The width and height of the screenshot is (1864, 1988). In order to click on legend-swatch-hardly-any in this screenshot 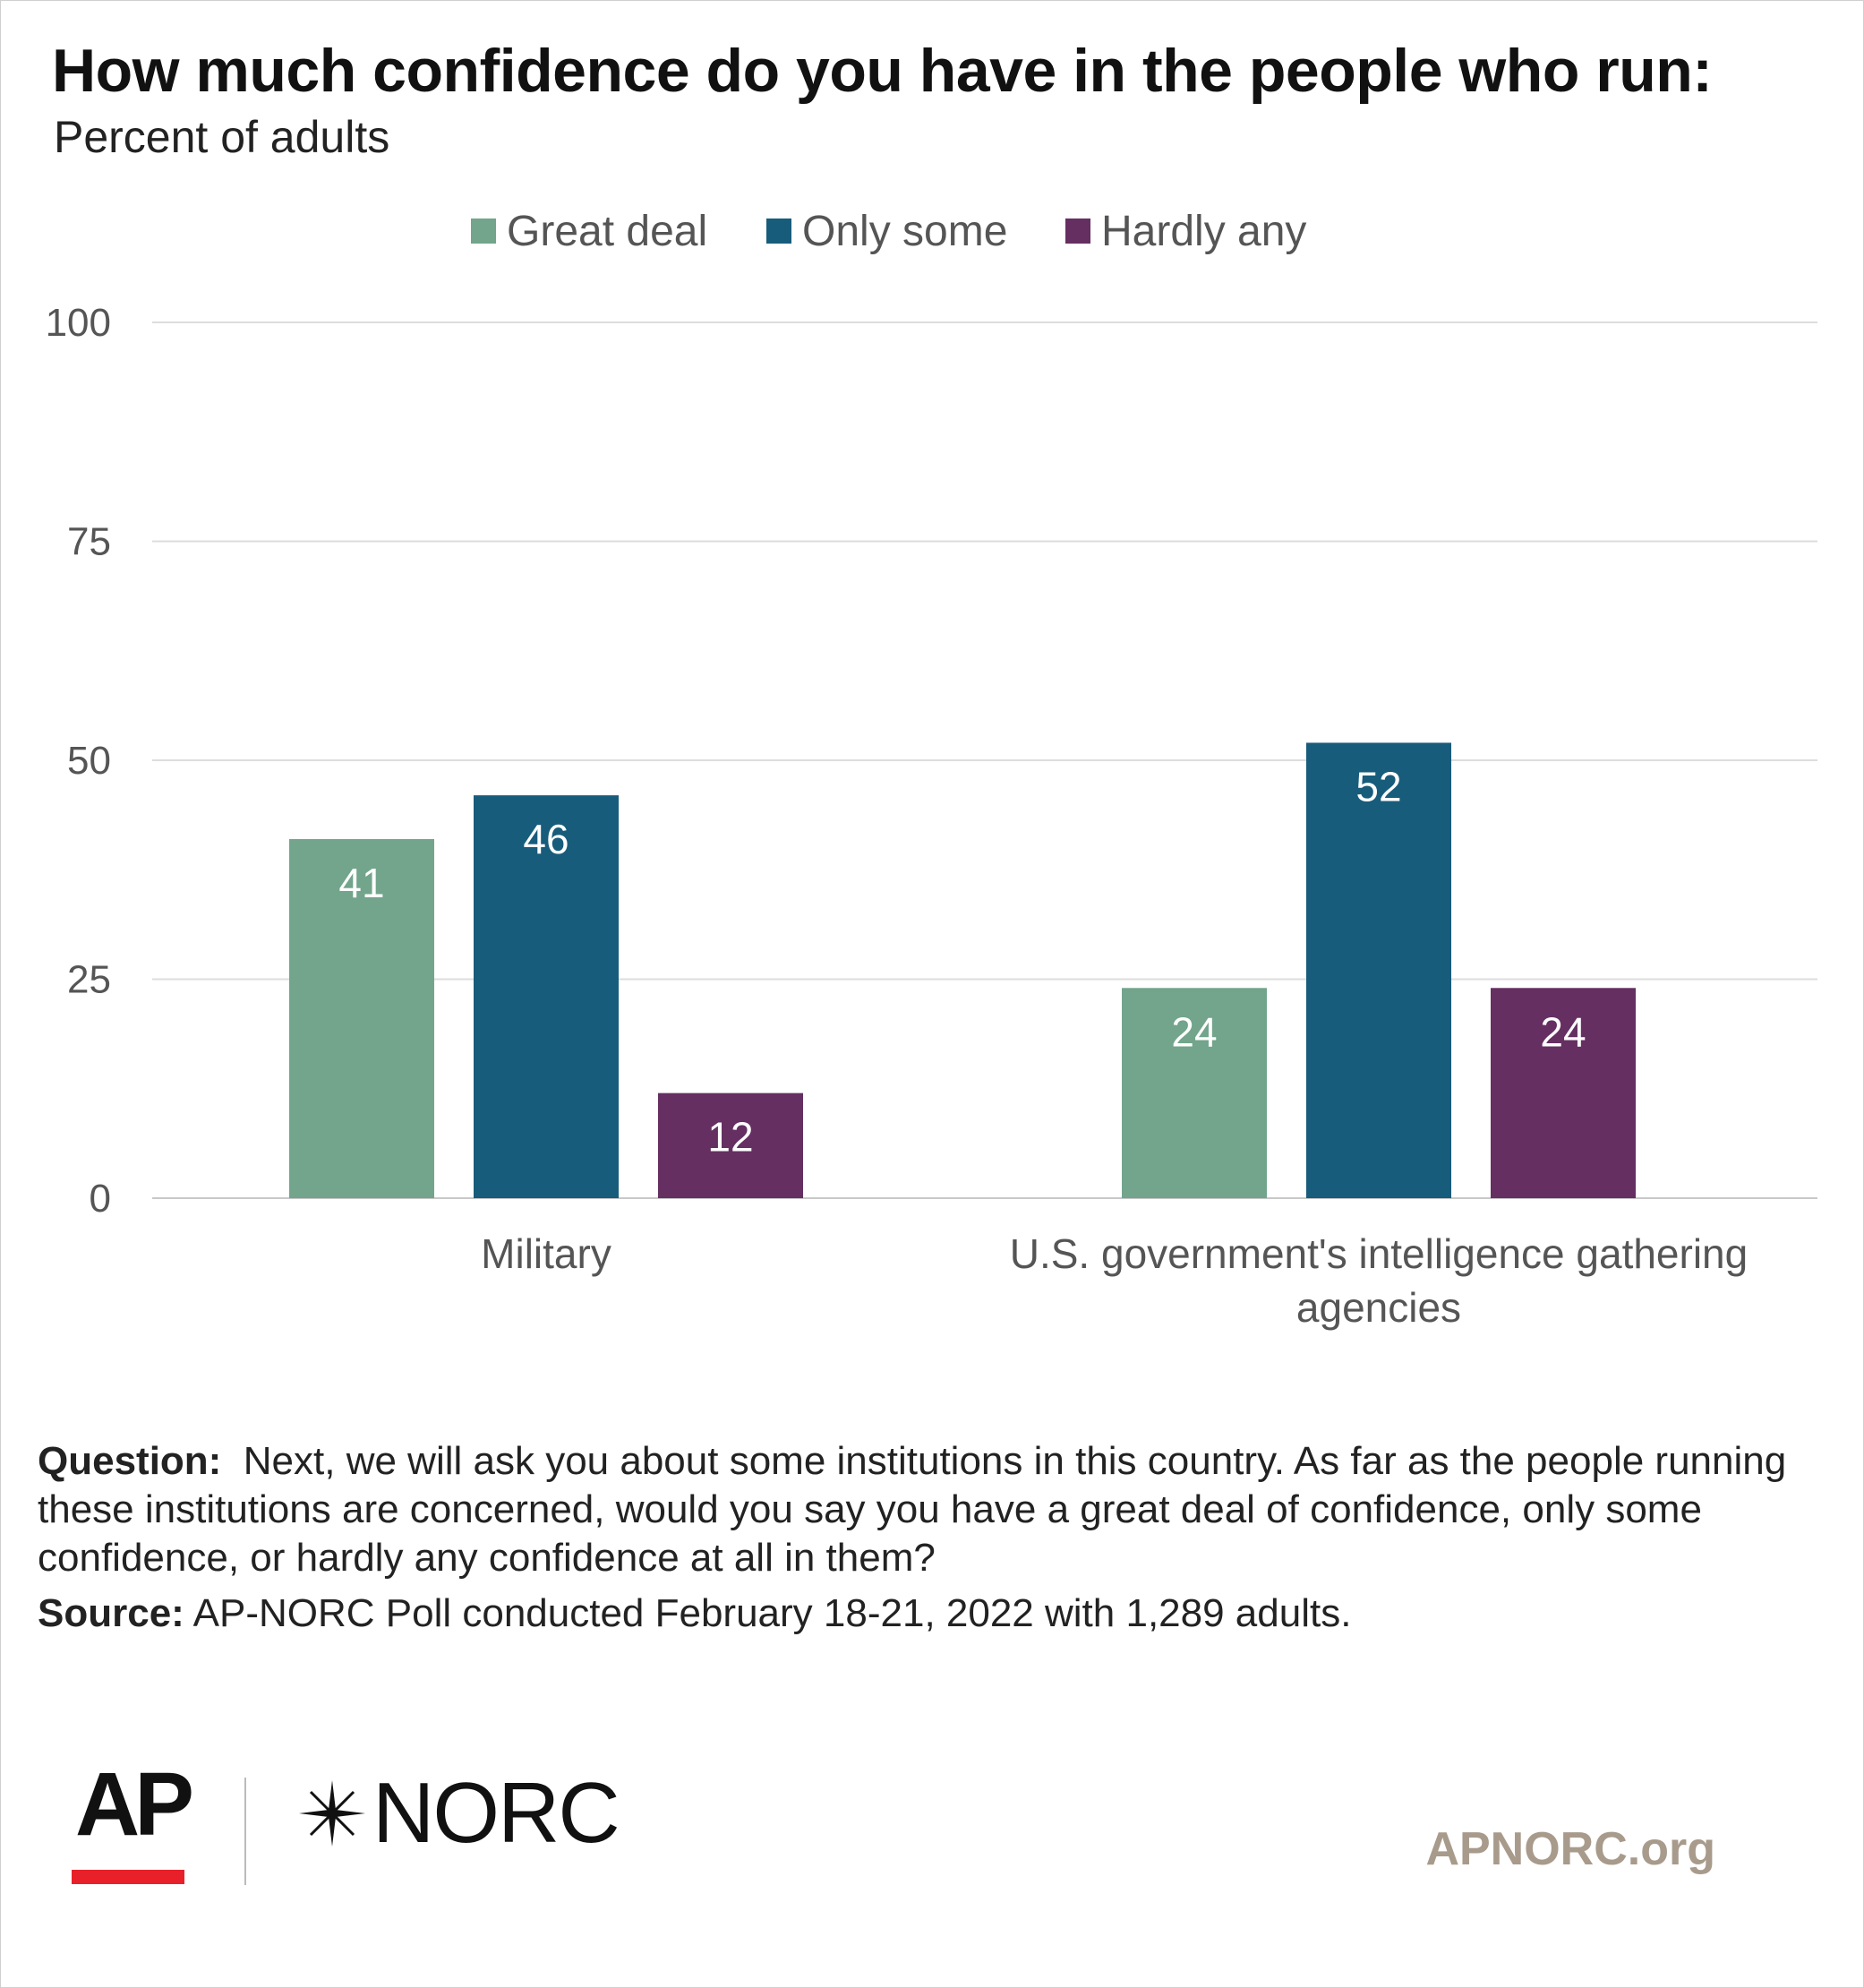, I will do `click(1077, 231)`.